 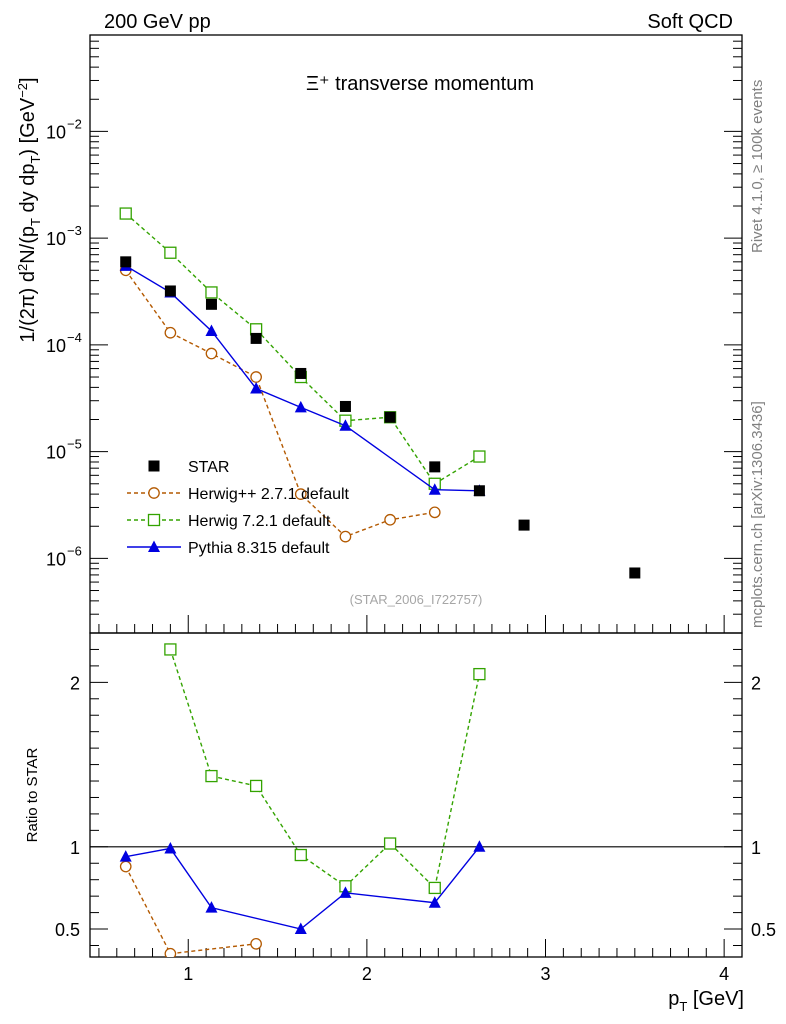 What do you see at coordinates (757, 166) in the screenshot?
I see `rivet-label: Rivet 4.1.0, ≥ 100k events` at bounding box center [757, 166].